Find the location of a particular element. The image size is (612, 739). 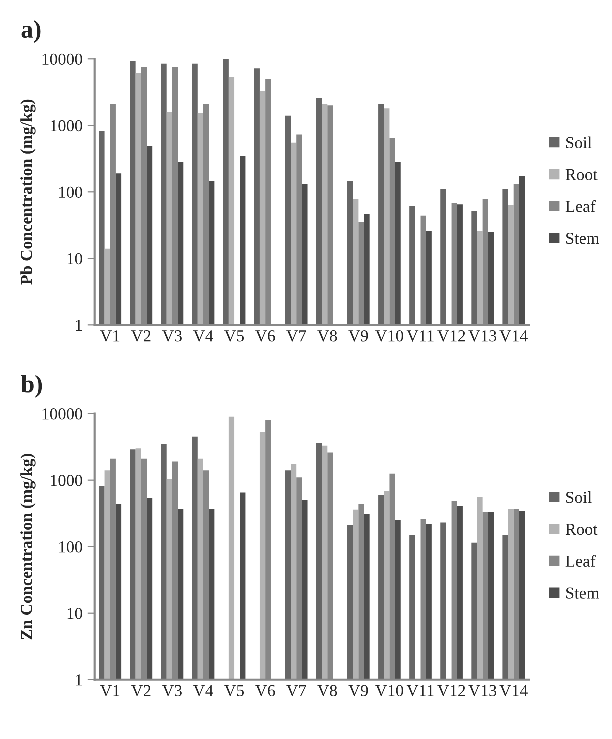

y-axis-title: Zn Concentration (mg/kg) is located at coordinates (28, 547).